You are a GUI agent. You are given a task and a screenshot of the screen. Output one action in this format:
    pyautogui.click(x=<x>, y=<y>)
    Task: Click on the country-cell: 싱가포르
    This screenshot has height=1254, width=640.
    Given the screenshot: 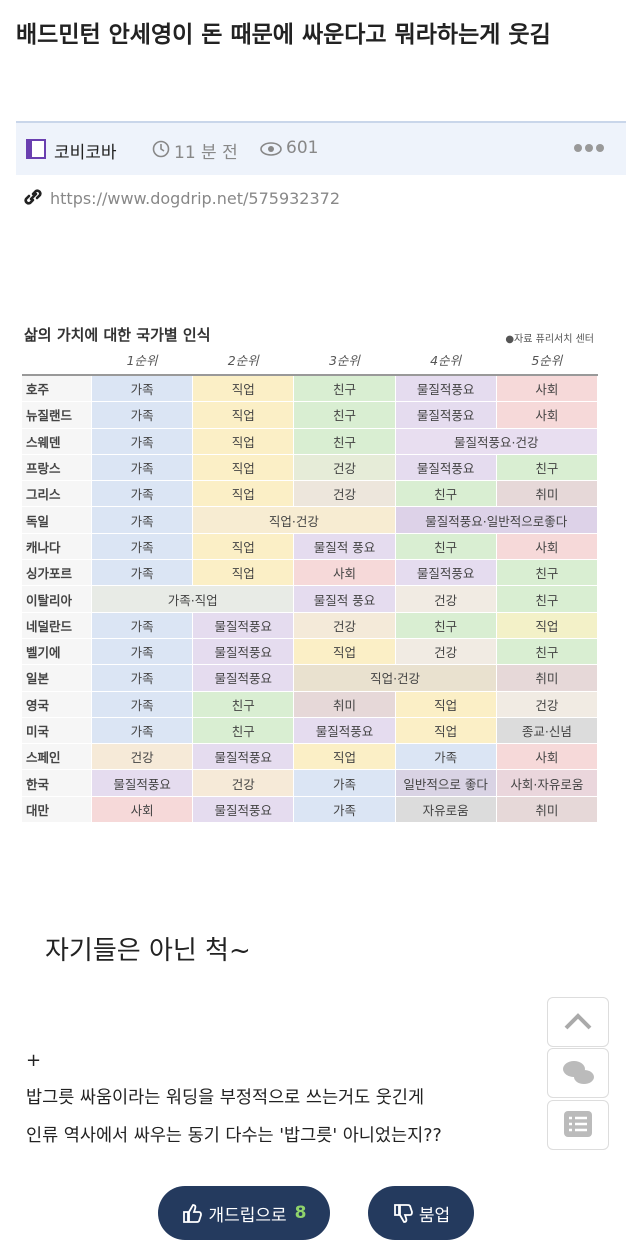 What is the action you would take?
    pyautogui.click(x=57, y=573)
    